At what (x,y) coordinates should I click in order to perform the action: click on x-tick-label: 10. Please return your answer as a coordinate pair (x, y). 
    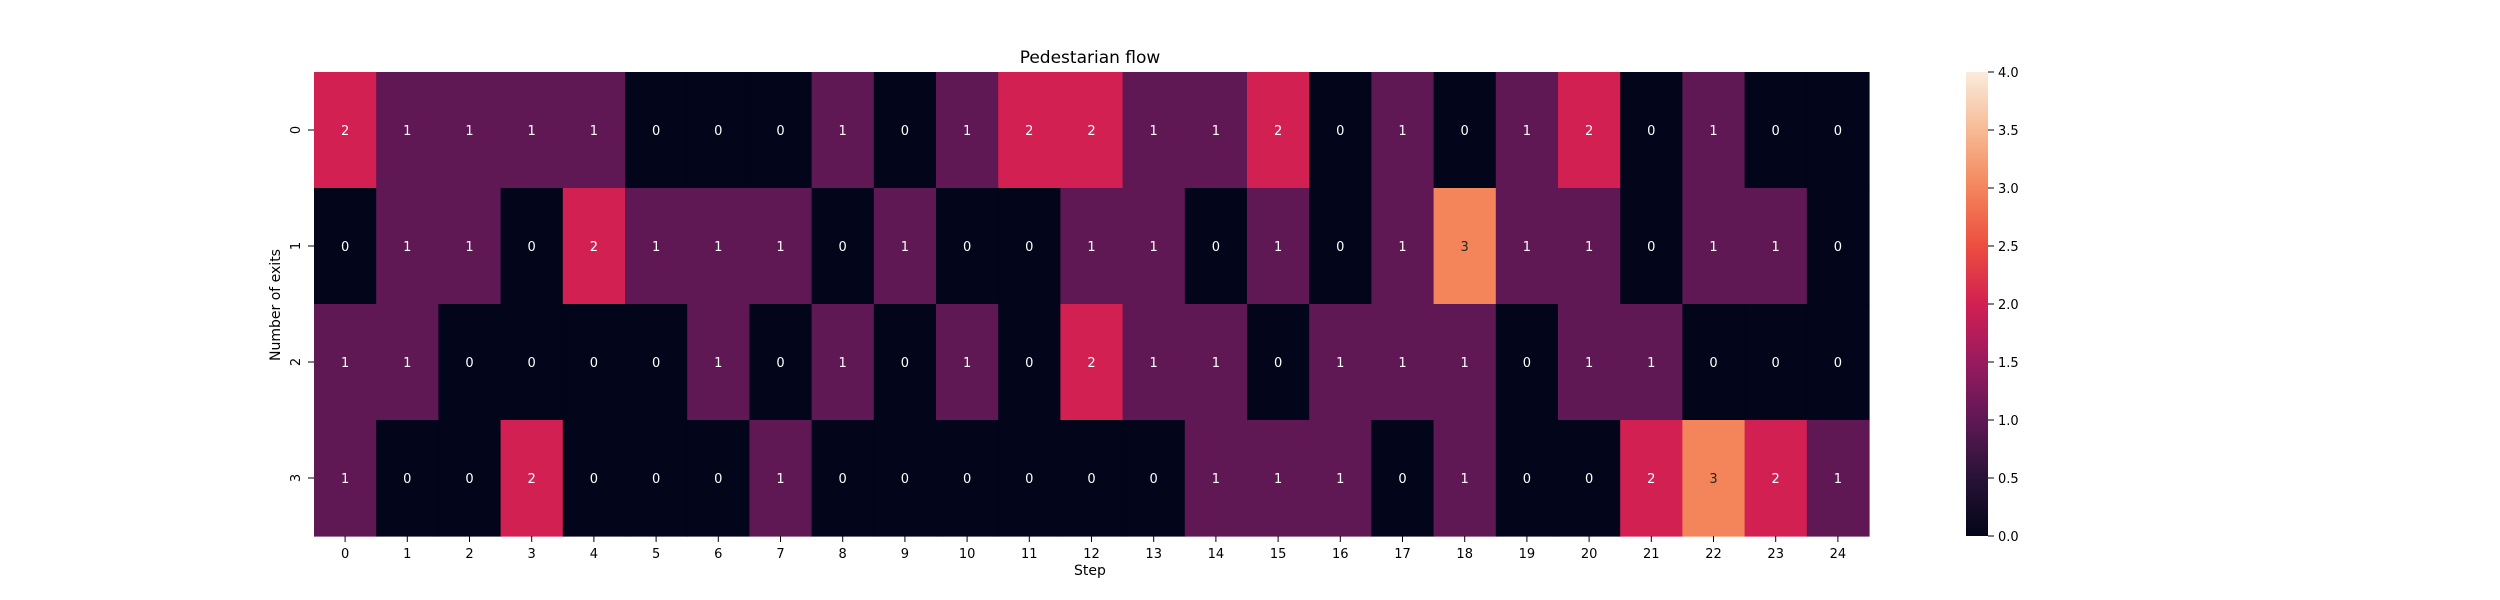
    Looking at the image, I should click on (967, 554).